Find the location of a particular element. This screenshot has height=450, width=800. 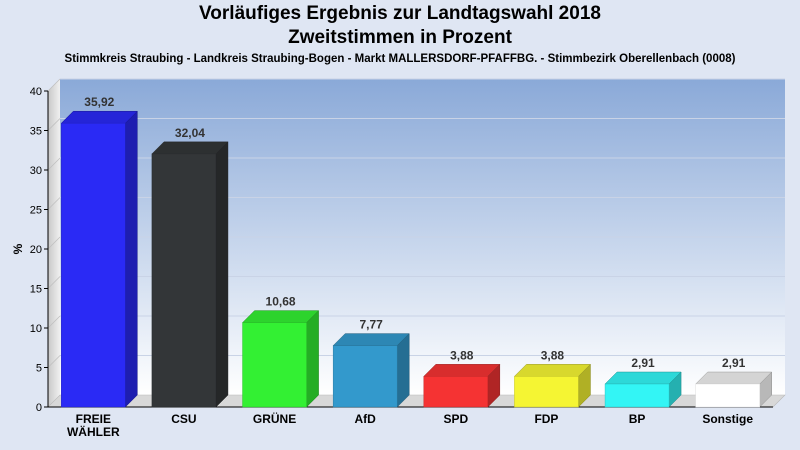

y-tick-label: 10 is located at coordinates (36, 329).